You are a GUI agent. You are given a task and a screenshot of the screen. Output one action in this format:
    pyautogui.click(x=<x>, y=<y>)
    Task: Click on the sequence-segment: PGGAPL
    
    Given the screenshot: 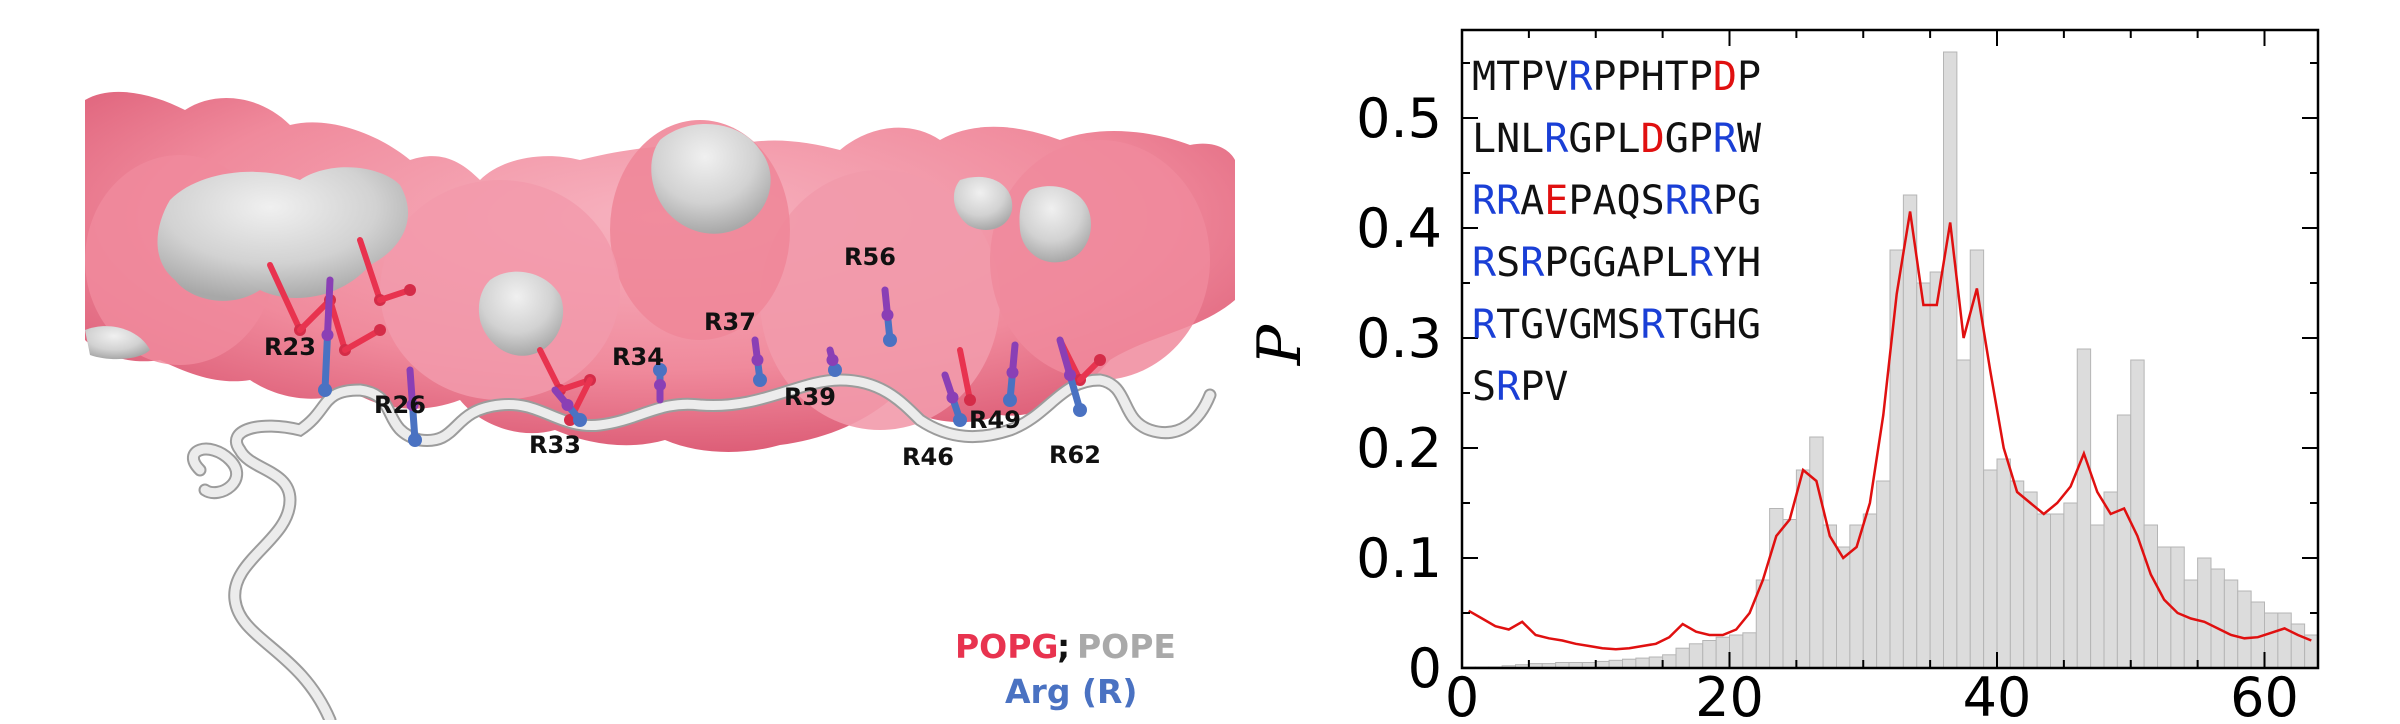 What is the action you would take?
    pyautogui.click(x=1616, y=263)
    